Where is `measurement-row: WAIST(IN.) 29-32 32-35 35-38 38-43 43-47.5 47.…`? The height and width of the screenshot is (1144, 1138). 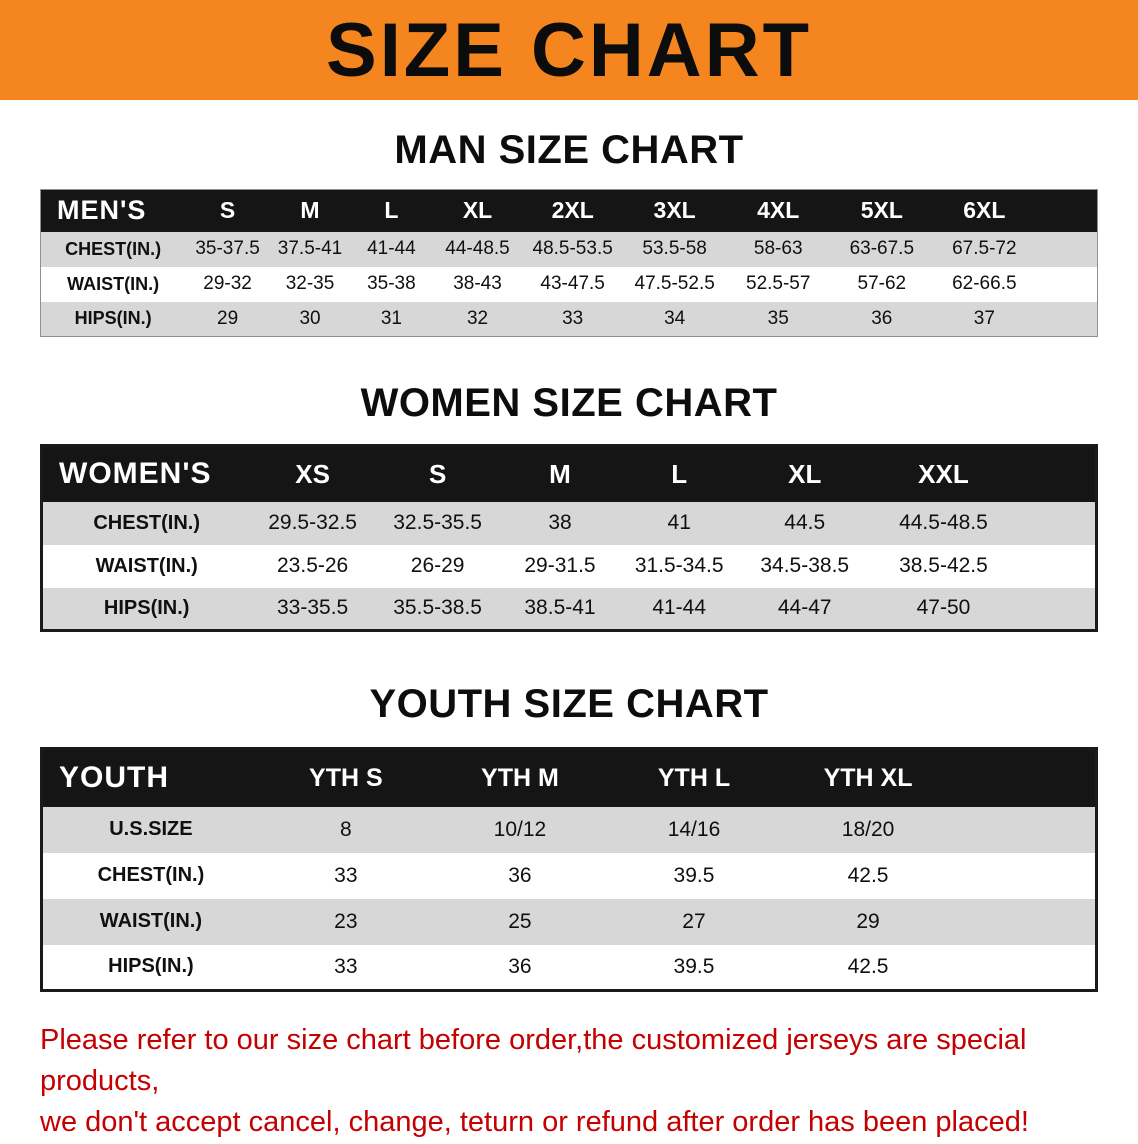
measurement-row: WAIST(IN.) 29-32 32-35 35-38 38-43 43-47.5 47.… is located at coordinates (569, 284).